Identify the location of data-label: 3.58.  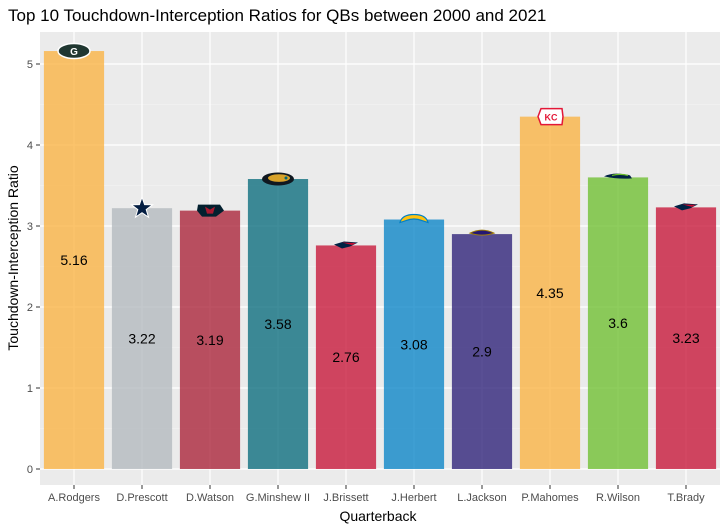
(277, 324).